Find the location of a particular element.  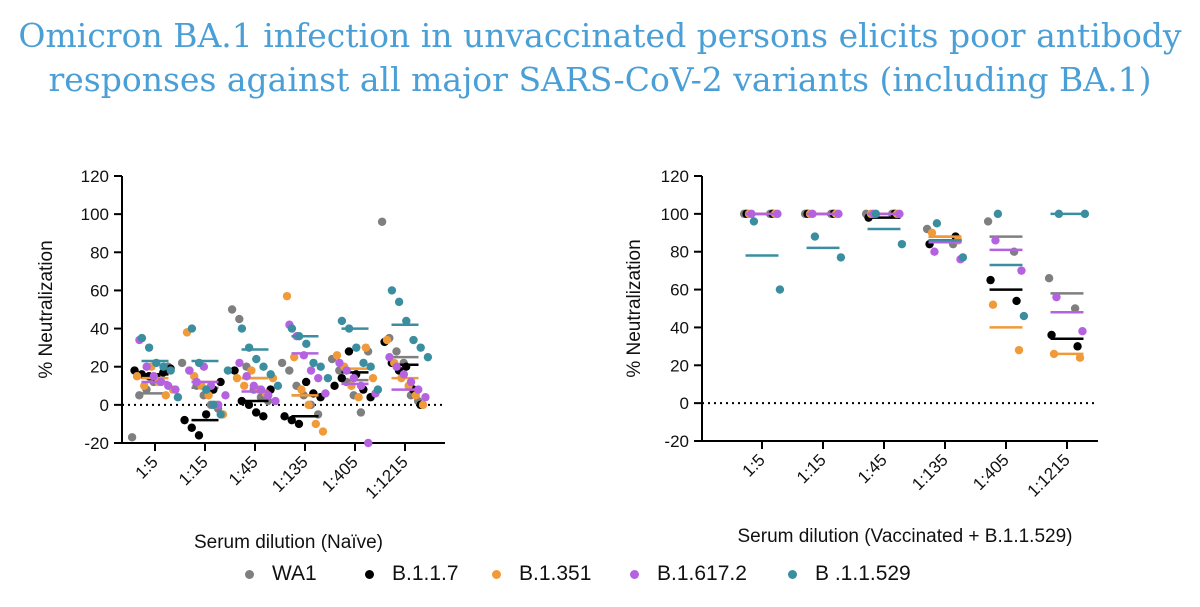

y-tick-label: 100 is located at coordinates (95, 214).